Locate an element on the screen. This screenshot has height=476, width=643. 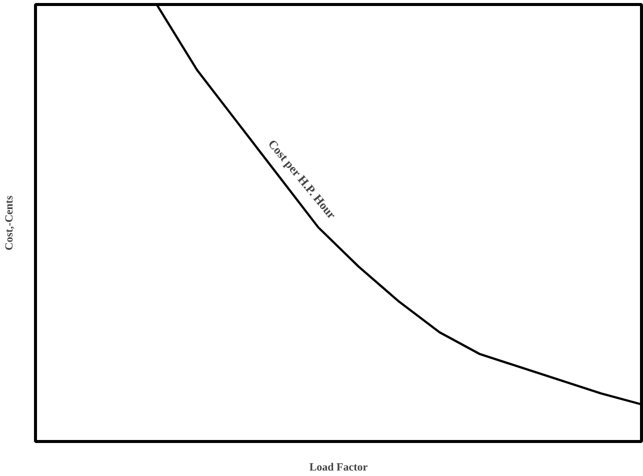
y-axis-title: Cost,-Cents is located at coordinates (10, 222).